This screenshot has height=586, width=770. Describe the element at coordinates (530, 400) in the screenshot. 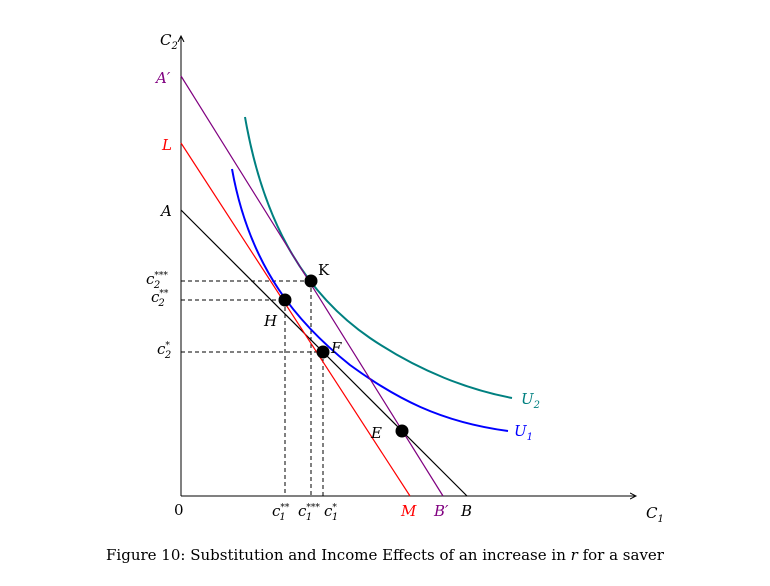

I see `curve-u2-label: U2` at that location.